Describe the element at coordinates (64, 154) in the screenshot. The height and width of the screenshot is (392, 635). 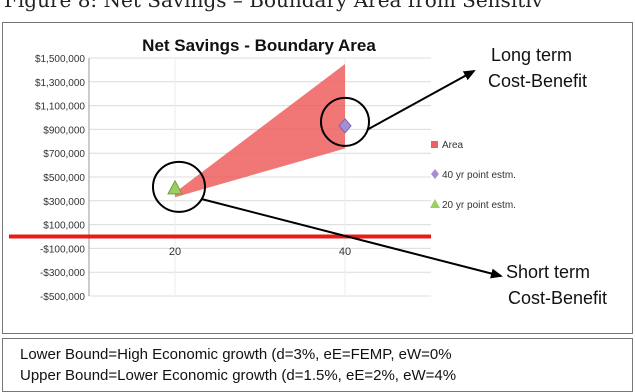
I see `y-tick-label: $700,000` at that location.